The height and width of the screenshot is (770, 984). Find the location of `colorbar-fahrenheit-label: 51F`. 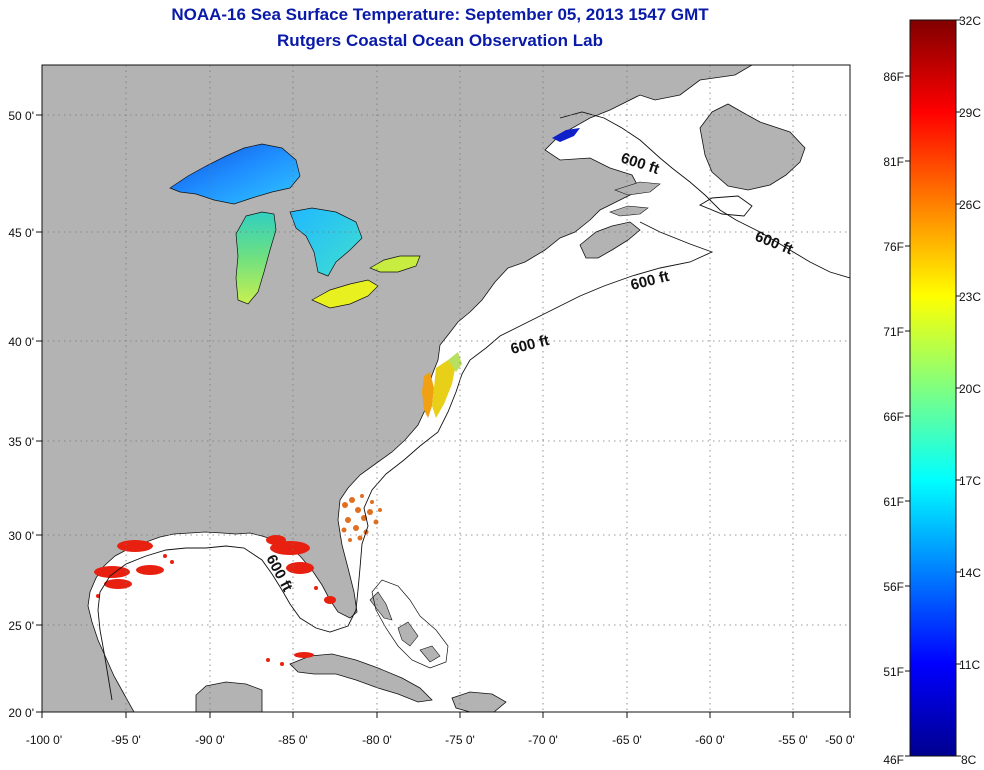

colorbar-fahrenheit-label: 51F is located at coordinates (893, 672).